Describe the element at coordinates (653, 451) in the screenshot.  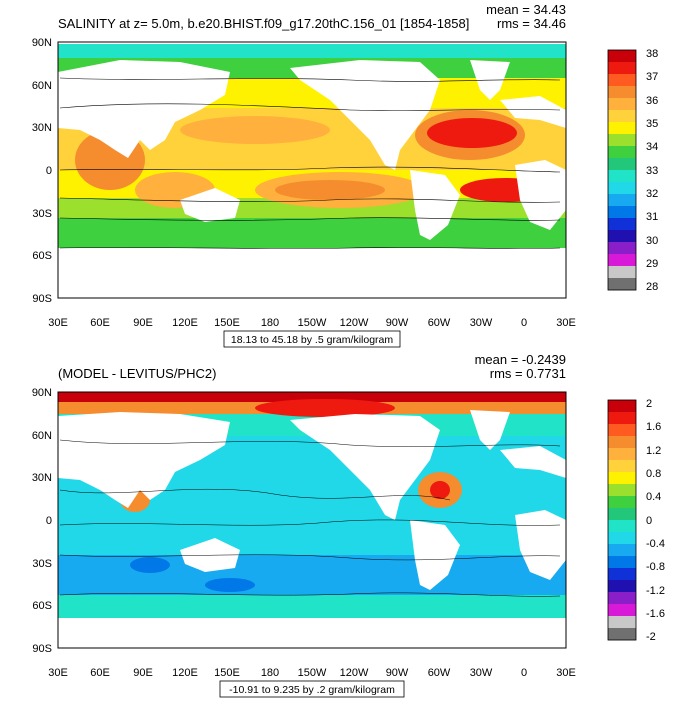
I see `colorbar-tick-label: 1.2` at that location.